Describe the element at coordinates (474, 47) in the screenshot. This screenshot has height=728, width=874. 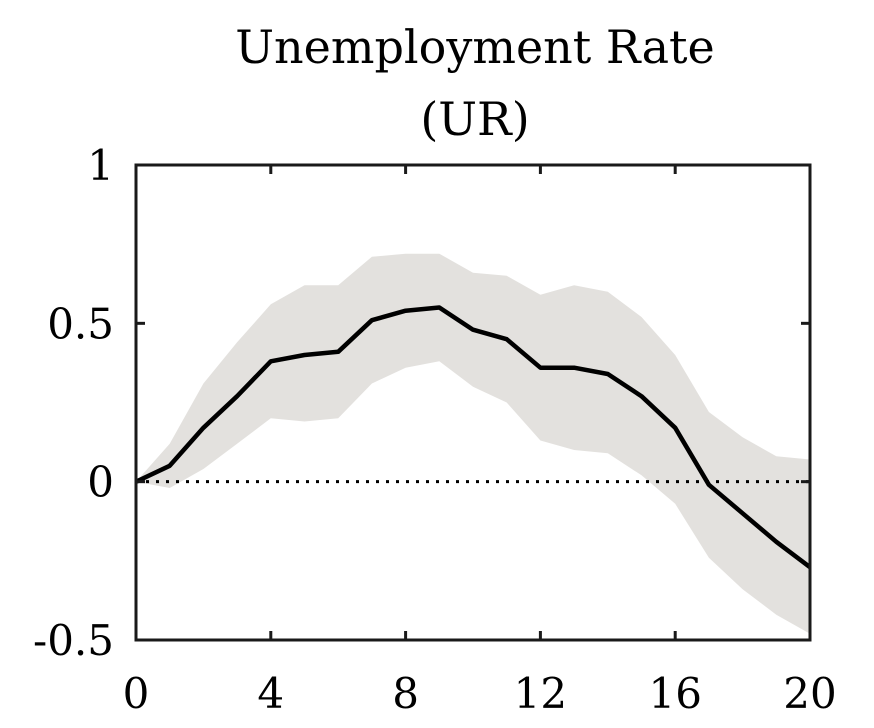
I see `chart-title: Unemployment Rate` at that location.